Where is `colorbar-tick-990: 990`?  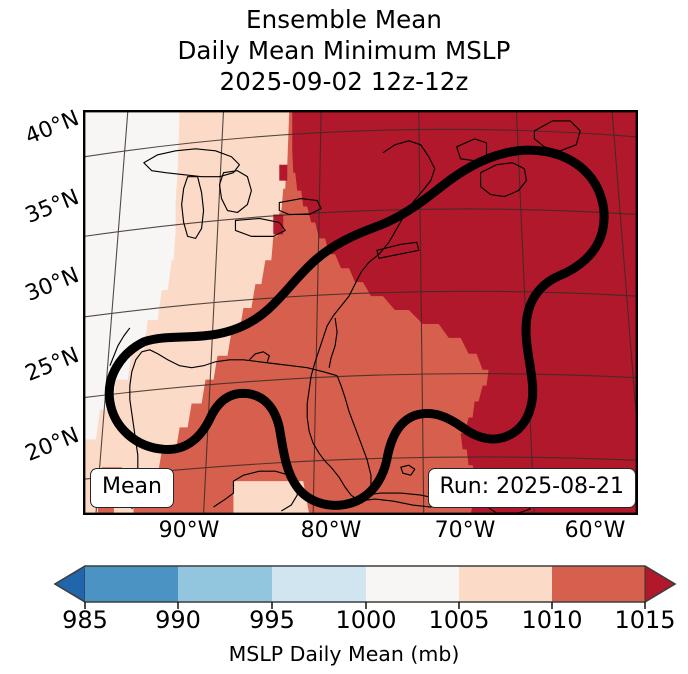 colorbar-tick-990: 990 is located at coordinates (178, 620).